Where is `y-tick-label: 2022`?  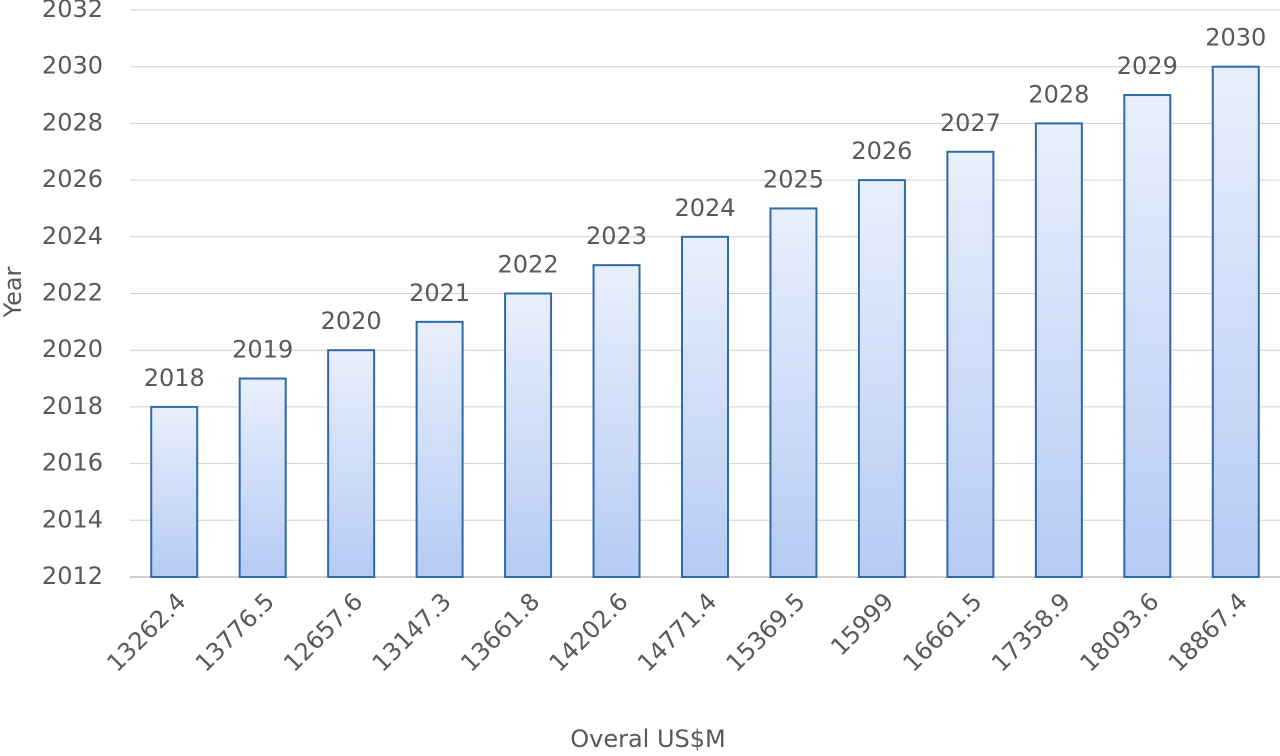
y-tick-label: 2022 is located at coordinates (72, 293).